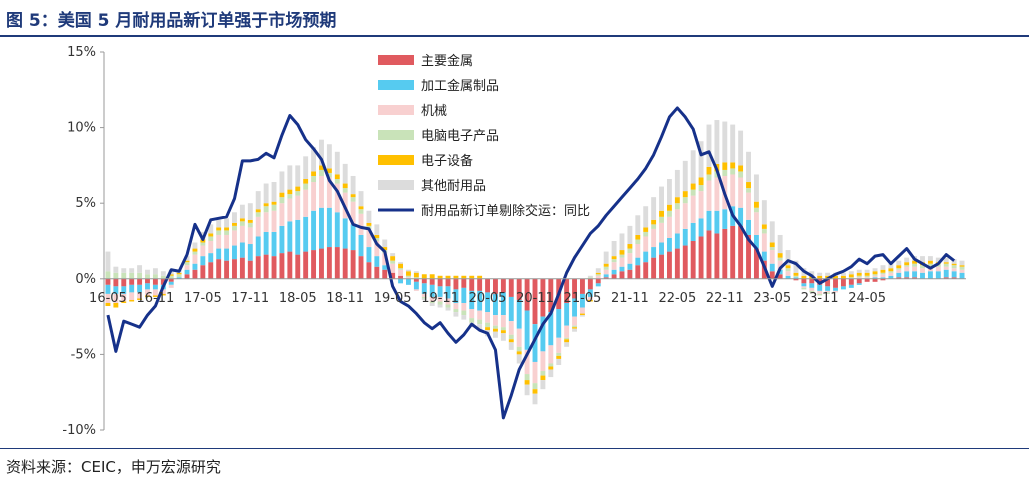 The width and height of the screenshot is (1029, 488). What do you see at coordinates (85, 279) in the screenshot?
I see `y-tick-label: 0%` at bounding box center [85, 279].